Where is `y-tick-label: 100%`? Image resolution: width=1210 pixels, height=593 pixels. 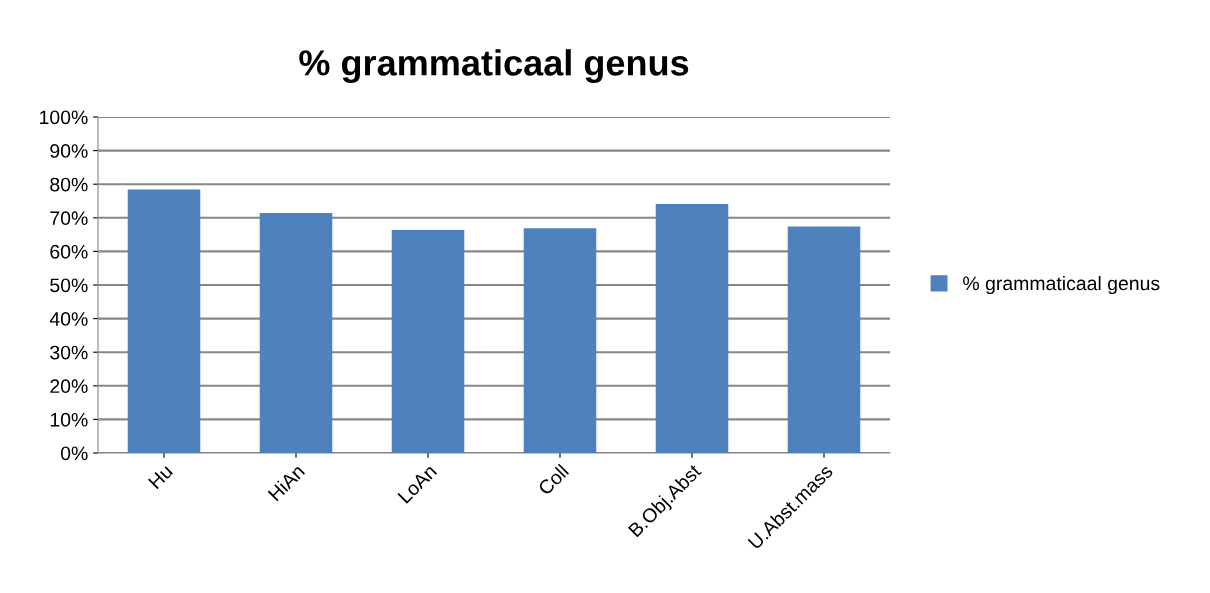
y-tick-label: 100% is located at coordinates (64, 117).